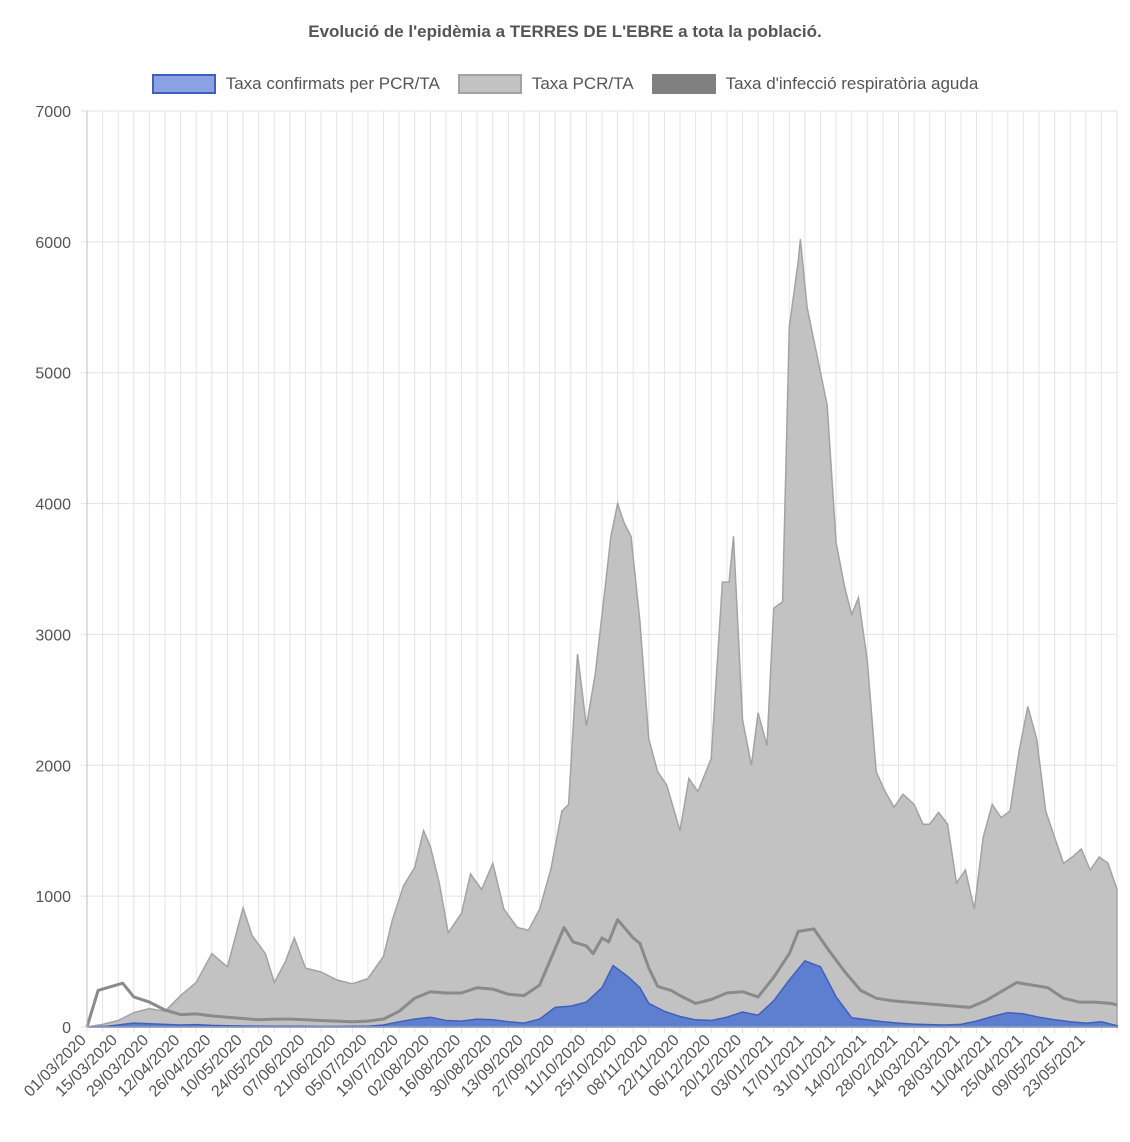  I want to click on legend-swatch-ira, so click(683, 84).